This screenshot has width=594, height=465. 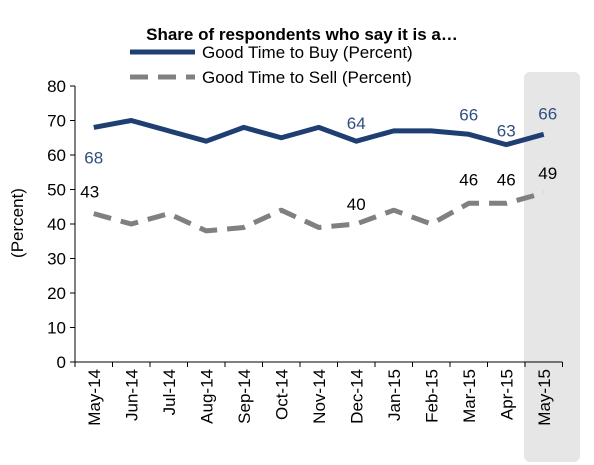 What do you see at coordinates (56, 328) in the screenshot?
I see `y-tick-label: 10` at bounding box center [56, 328].